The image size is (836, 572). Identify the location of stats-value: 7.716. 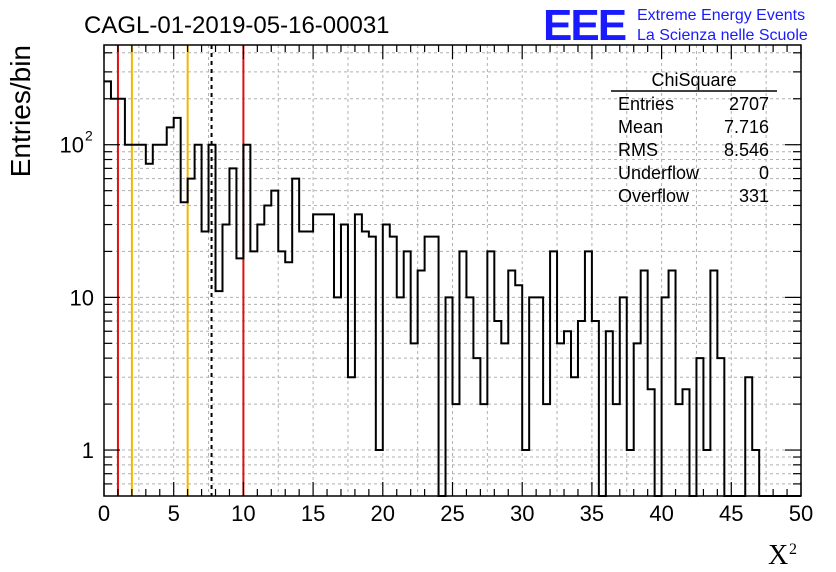
(746, 127).